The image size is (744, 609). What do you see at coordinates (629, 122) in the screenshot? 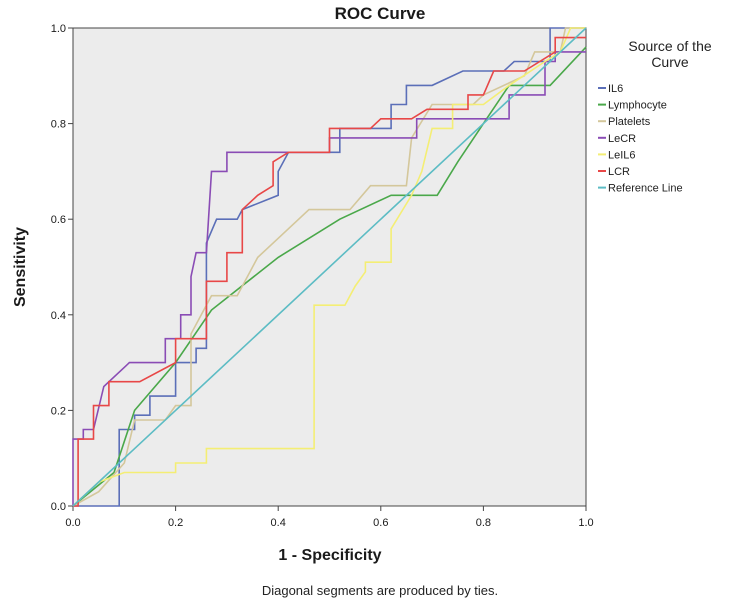
I see `legend-label-platelets: Platelets` at bounding box center [629, 122].